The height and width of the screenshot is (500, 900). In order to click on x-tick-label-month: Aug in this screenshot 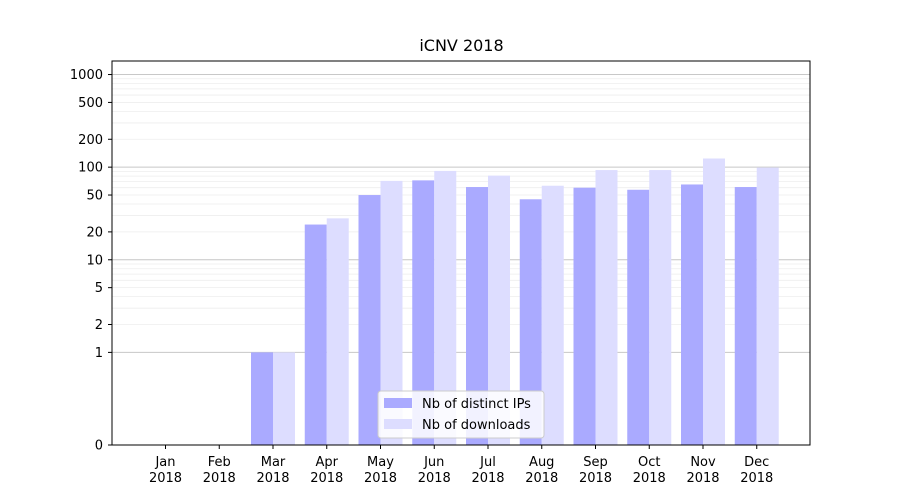, I will do `click(541, 462)`.